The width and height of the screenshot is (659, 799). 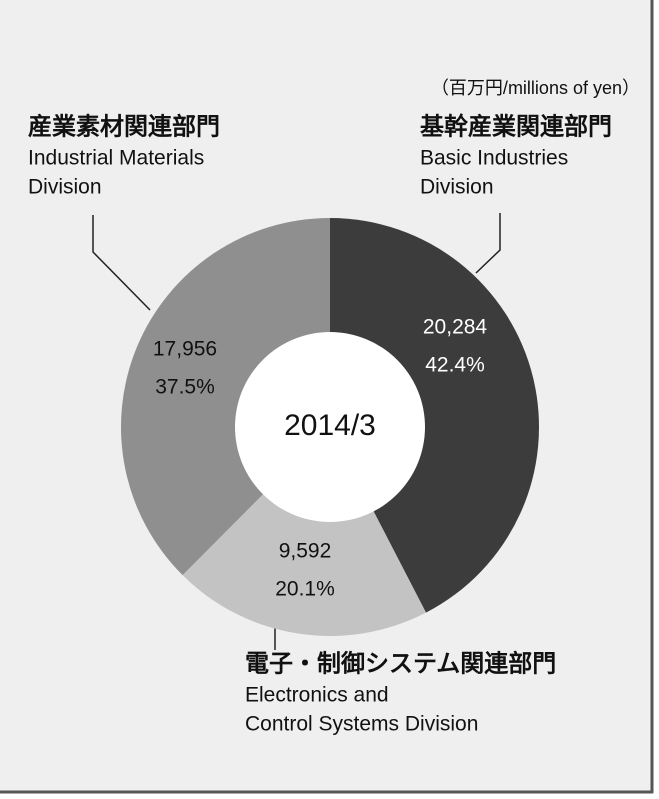 What do you see at coordinates (124, 126) in the screenshot?
I see `category-label: 産業素材関連部門` at bounding box center [124, 126].